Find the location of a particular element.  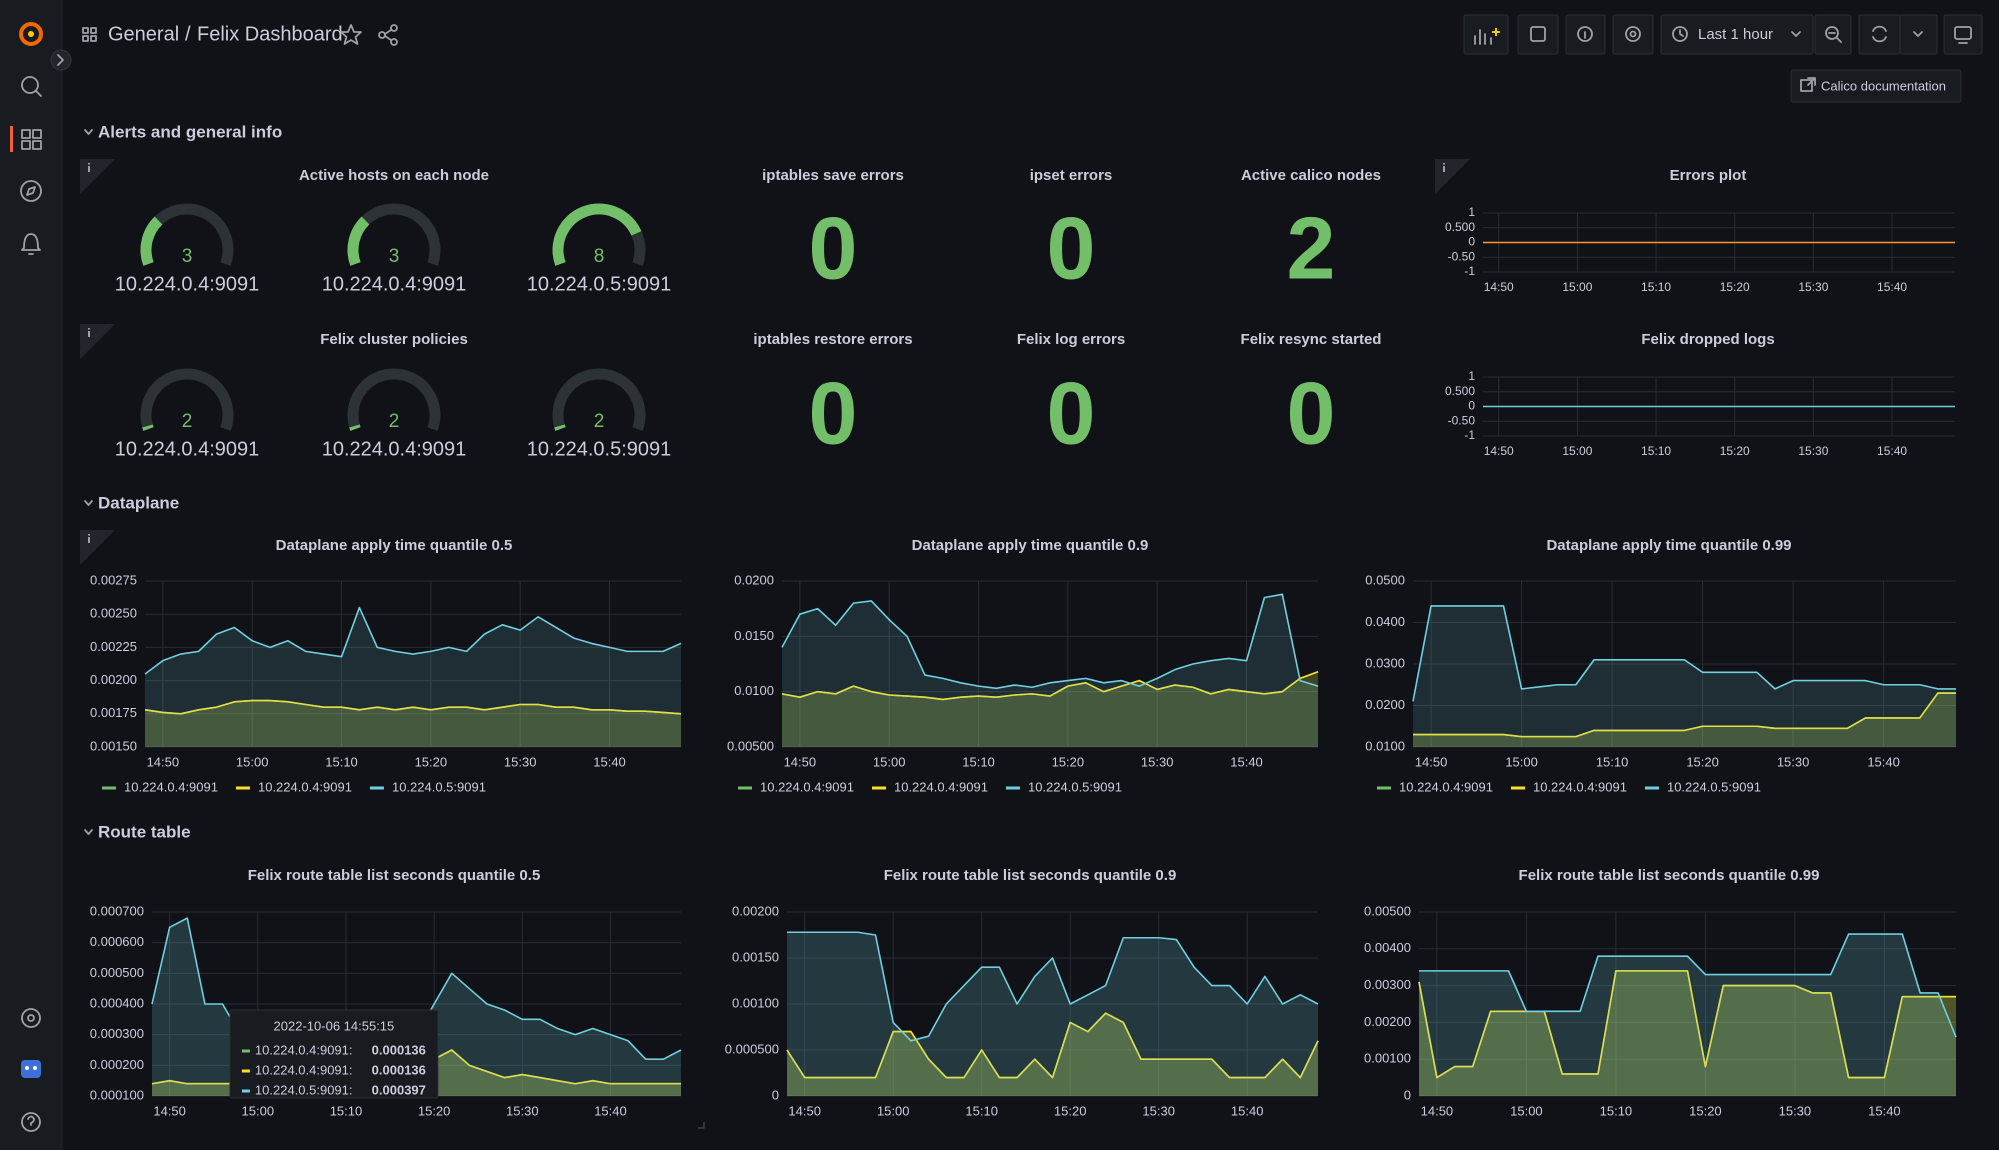

refresh-interval is located at coordinates (1918, 34).